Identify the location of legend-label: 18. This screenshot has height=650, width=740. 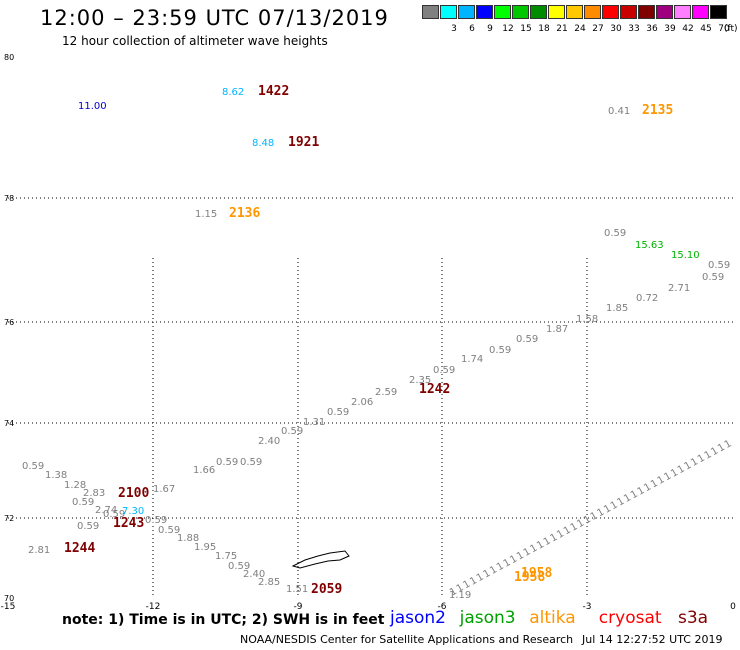
(544, 29).